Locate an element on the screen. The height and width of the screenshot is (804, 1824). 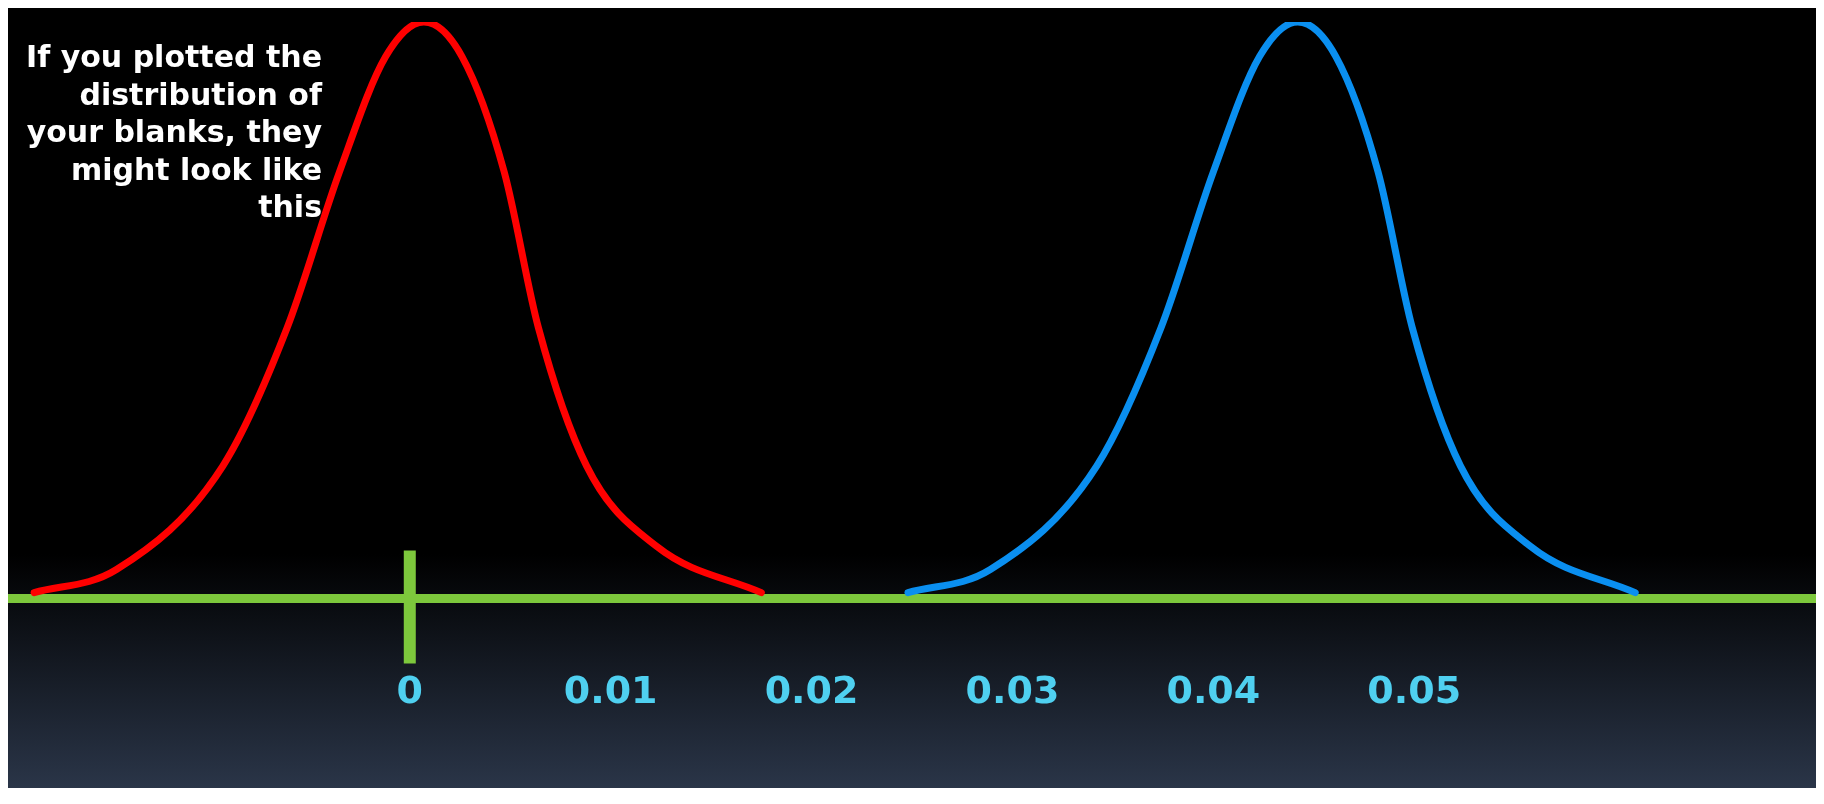
annotation: If you plotted the distribution of your blanks, they might look like this is located at coordinates (173, 132).